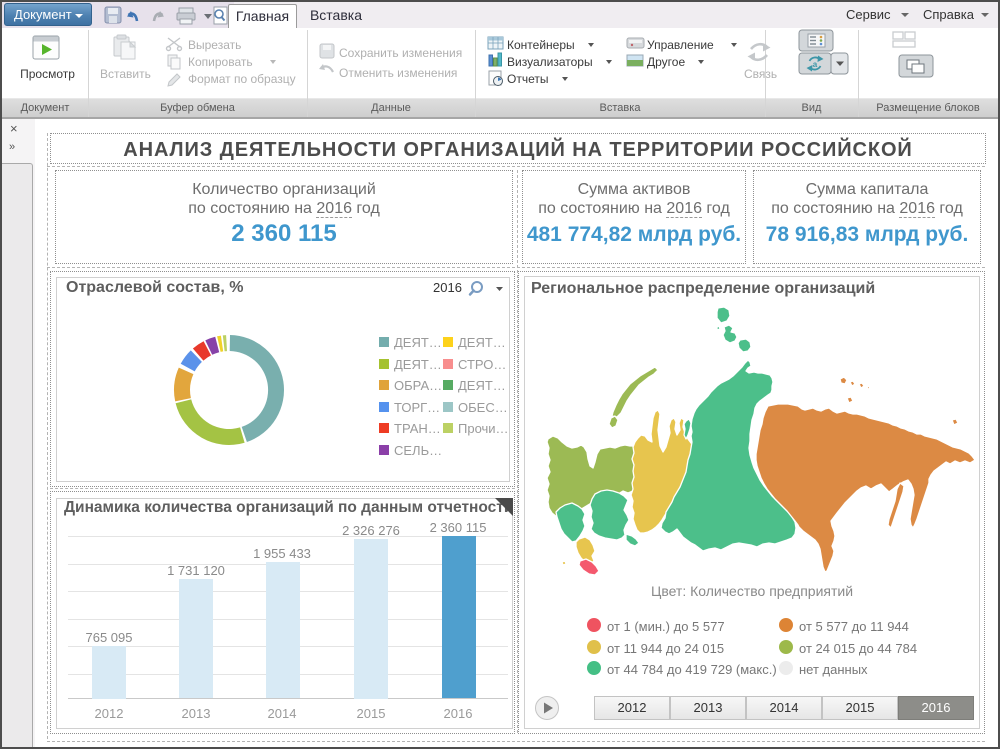 The width and height of the screenshot is (1000, 749). What do you see at coordinates (815, 64) in the screenshot?
I see `svg-text: a` at bounding box center [815, 64].